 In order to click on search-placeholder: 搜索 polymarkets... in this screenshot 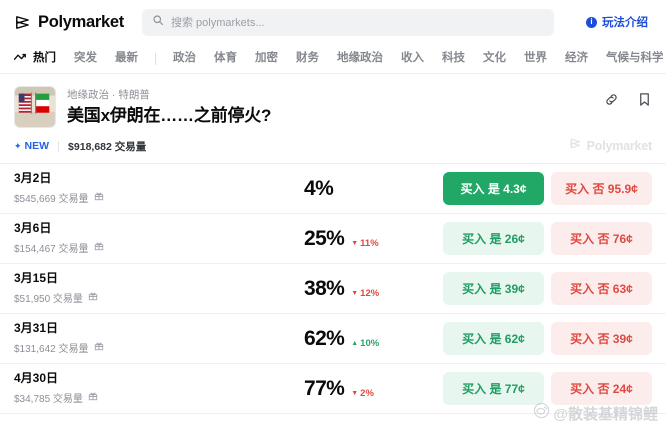, I will do `click(217, 23)`.